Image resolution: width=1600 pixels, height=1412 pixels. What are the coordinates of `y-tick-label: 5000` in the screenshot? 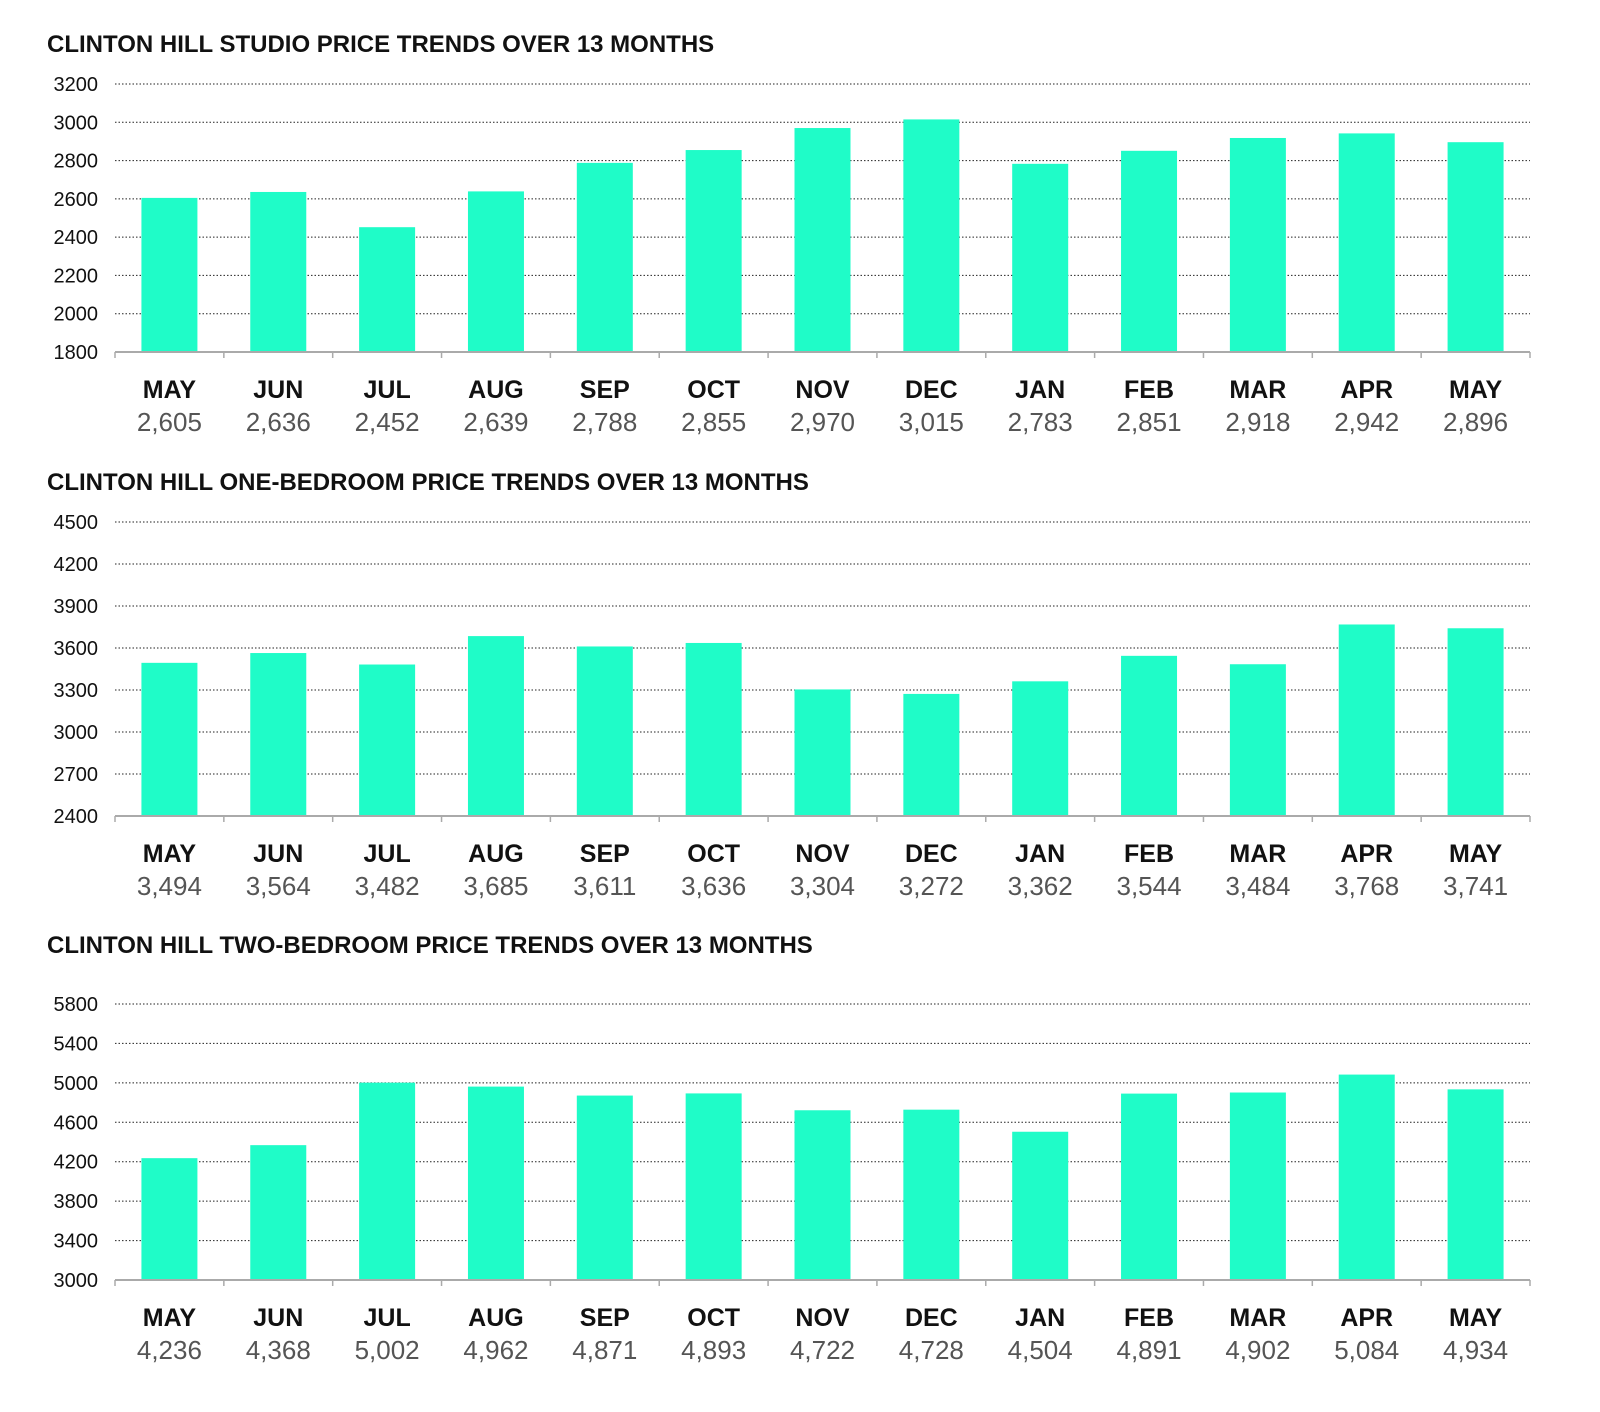 It's located at (76, 1084).